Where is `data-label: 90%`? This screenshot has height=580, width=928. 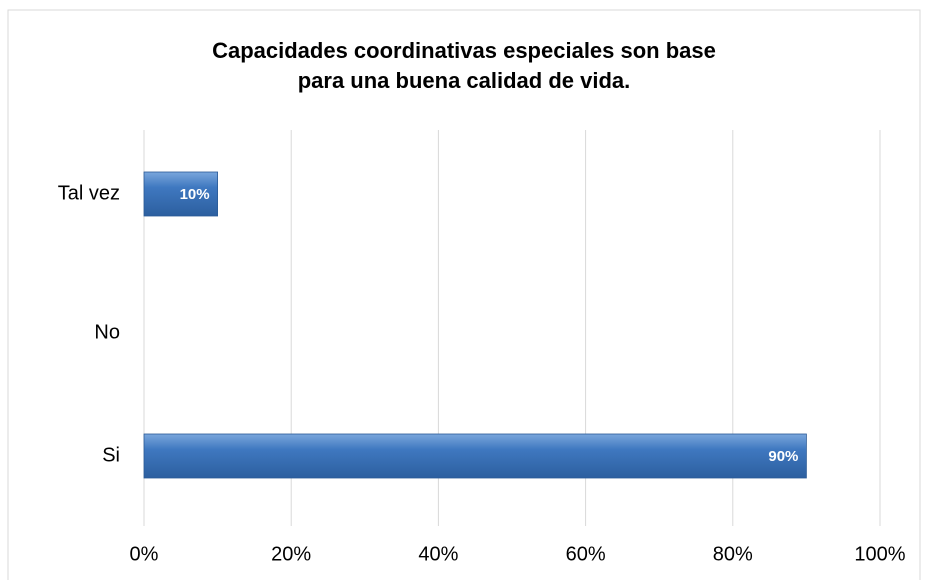
data-label: 90% is located at coordinates (783, 456).